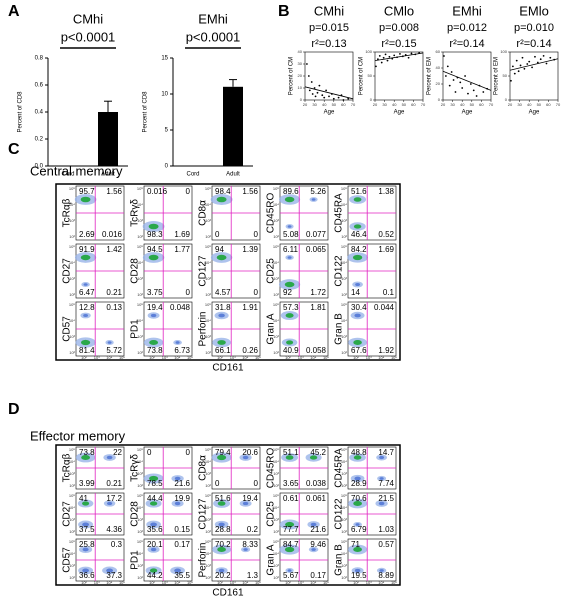 This screenshot has width=564, height=599. I want to click on panel-title: Central memory, so click(76, 170).